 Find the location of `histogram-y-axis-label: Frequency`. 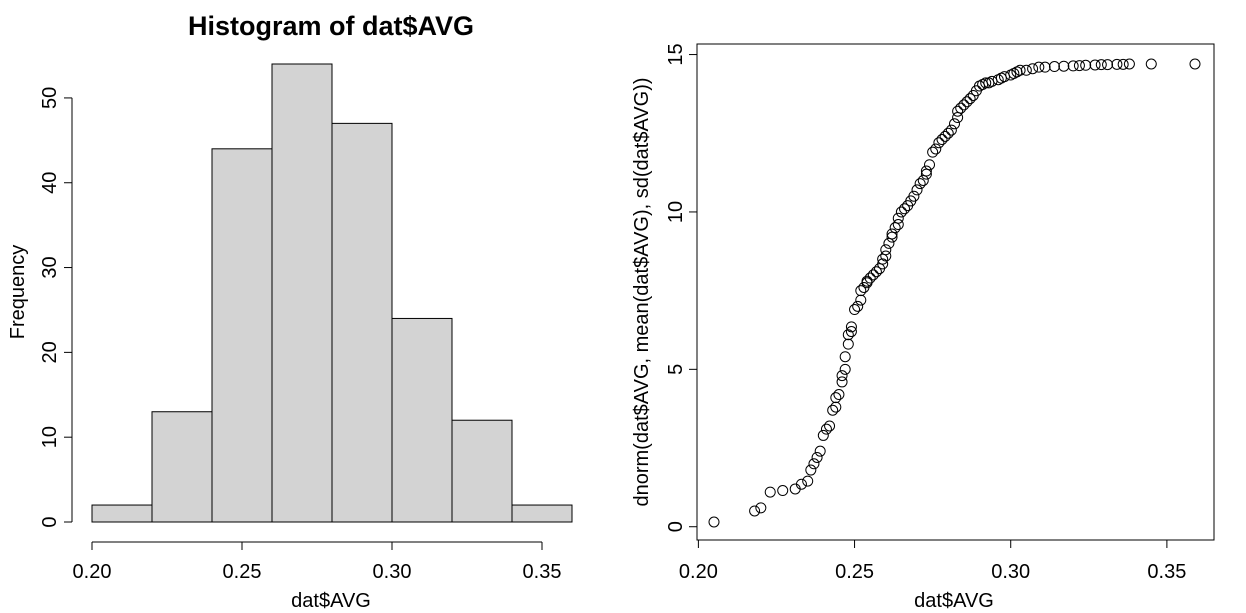

histogram-y-axis-label: Frequency is located at coordinates (18, 292).